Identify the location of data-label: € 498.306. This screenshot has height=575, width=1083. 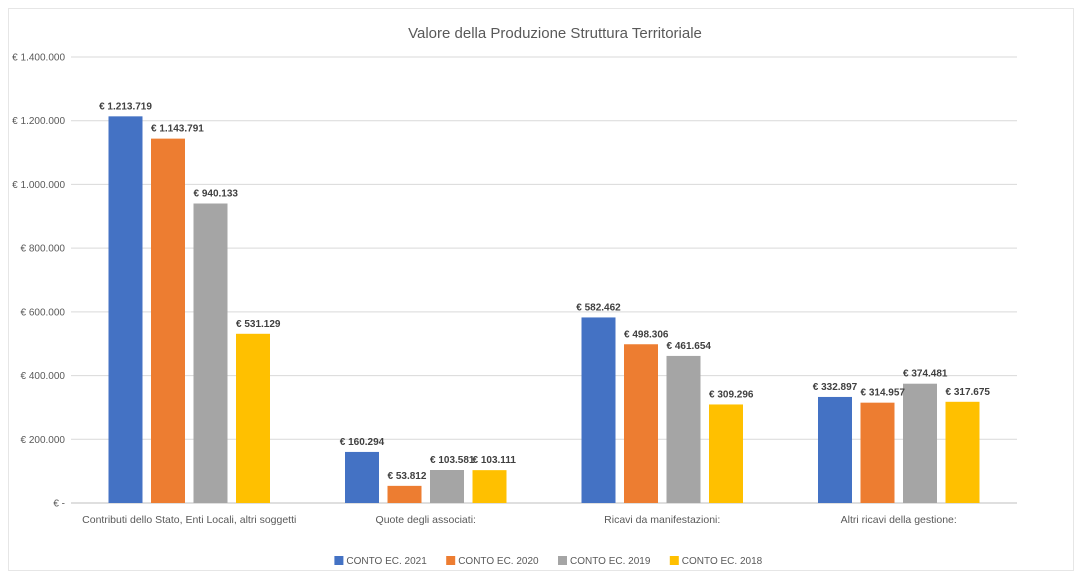
(646, 334).